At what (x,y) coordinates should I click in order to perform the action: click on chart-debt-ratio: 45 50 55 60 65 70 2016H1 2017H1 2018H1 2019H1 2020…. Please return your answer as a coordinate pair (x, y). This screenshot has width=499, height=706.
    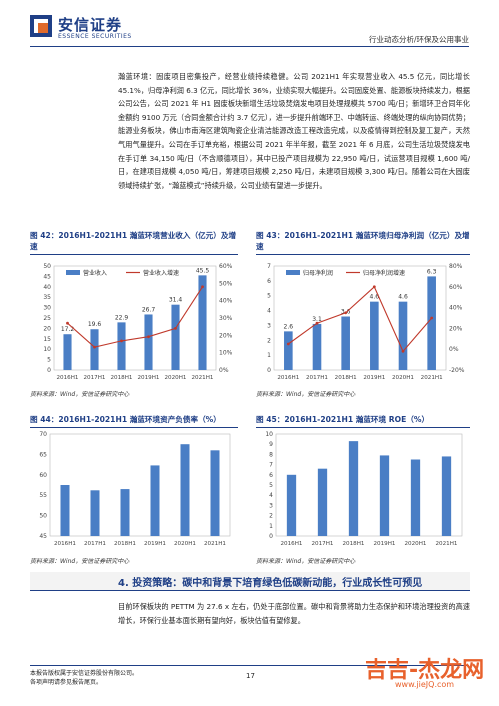
    Looking at the image, I should click on (135, 489).